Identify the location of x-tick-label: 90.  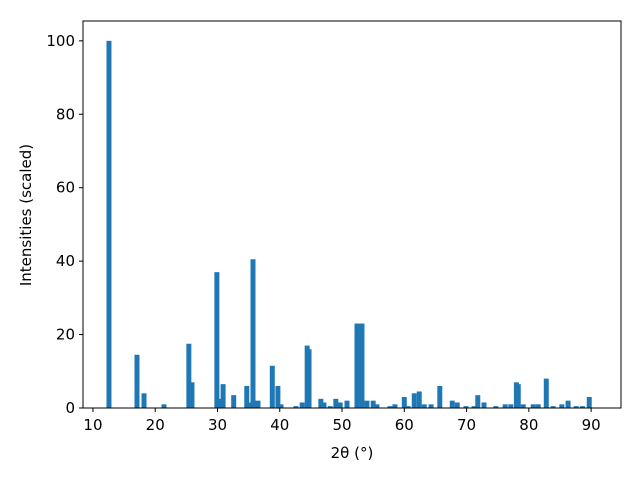
(591, 425).